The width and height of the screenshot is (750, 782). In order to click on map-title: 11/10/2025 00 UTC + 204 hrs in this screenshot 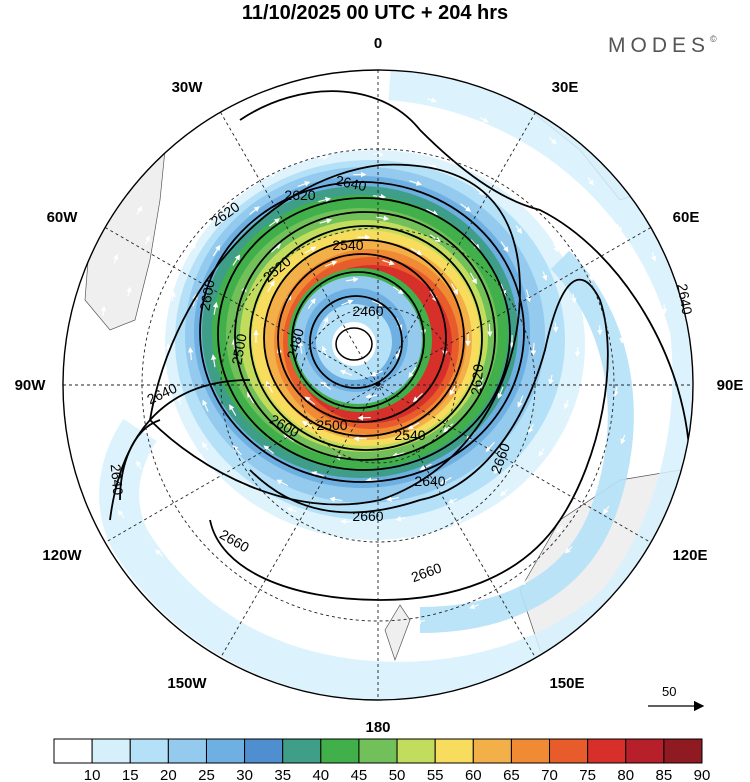, I will do `click(375, 13)`.